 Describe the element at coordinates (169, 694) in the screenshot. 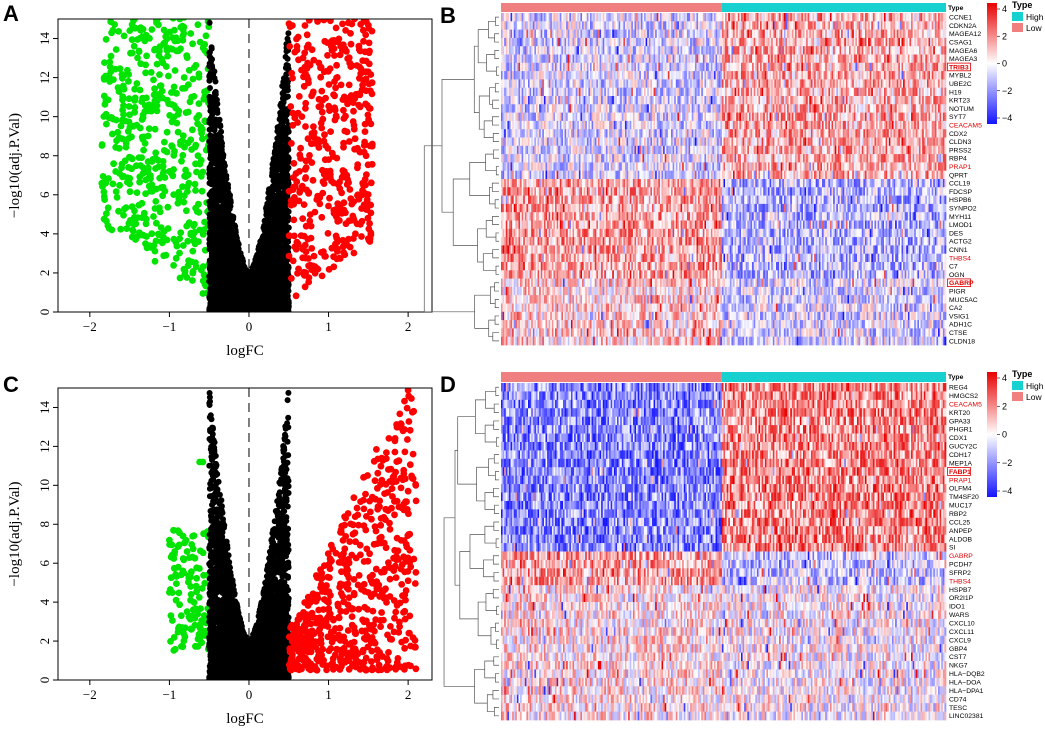

I see `x-tick-label: −1` at that location.